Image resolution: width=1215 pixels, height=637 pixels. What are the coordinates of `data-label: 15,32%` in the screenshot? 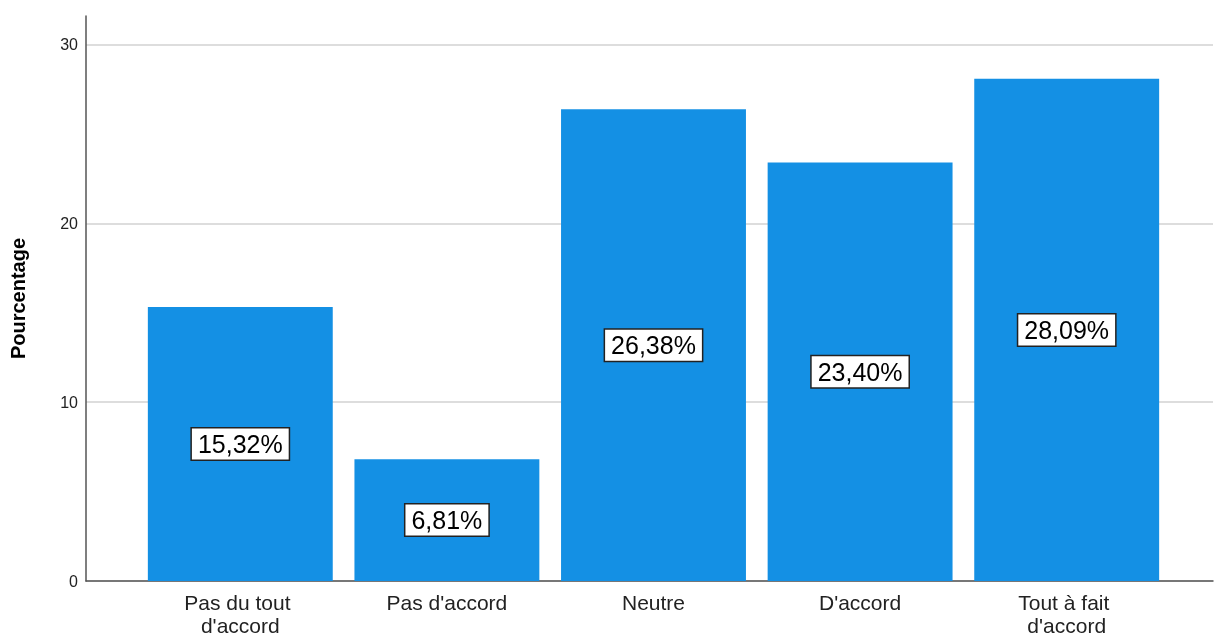 It's located at (240, 444).